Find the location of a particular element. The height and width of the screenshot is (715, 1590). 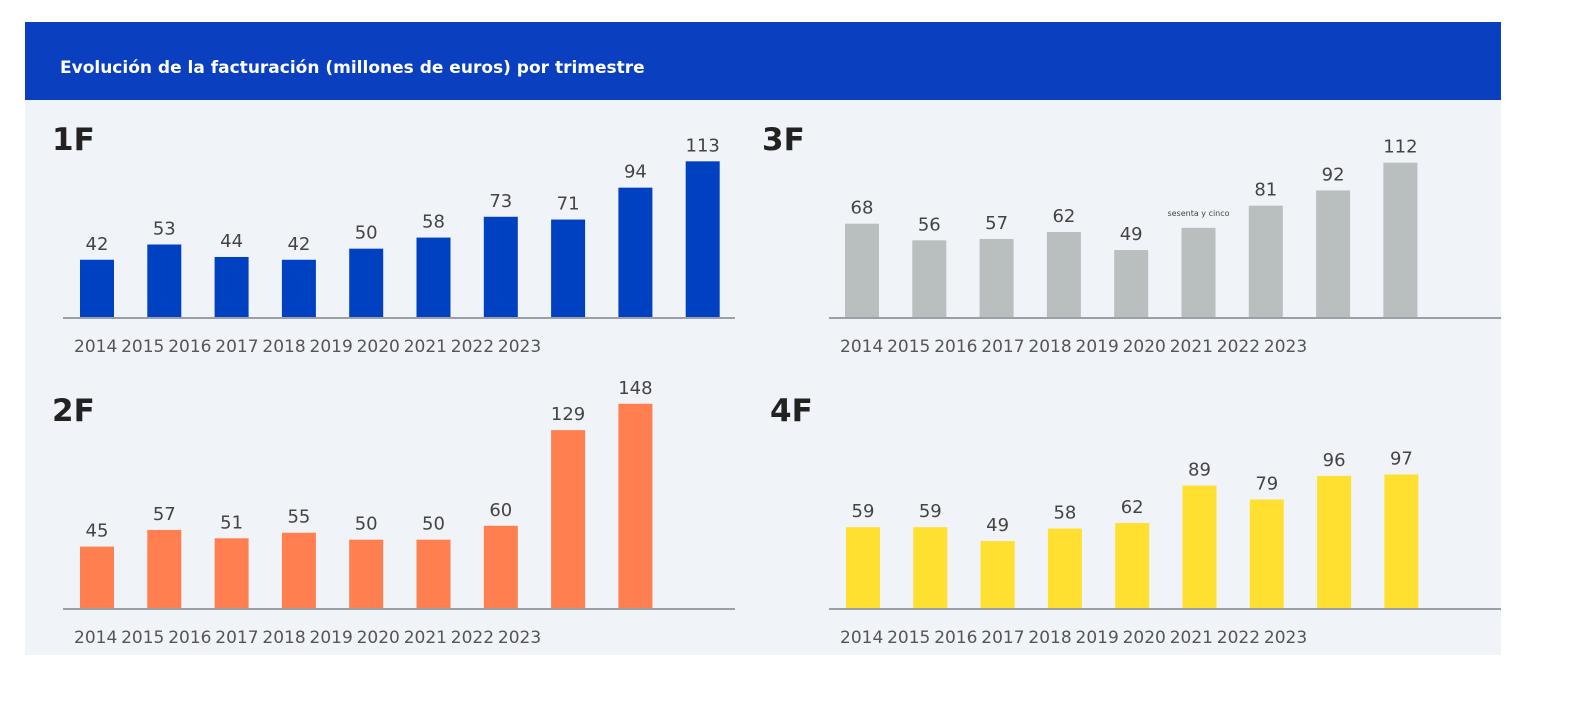

value-label: 112 is located at coordinates (1400, 147).